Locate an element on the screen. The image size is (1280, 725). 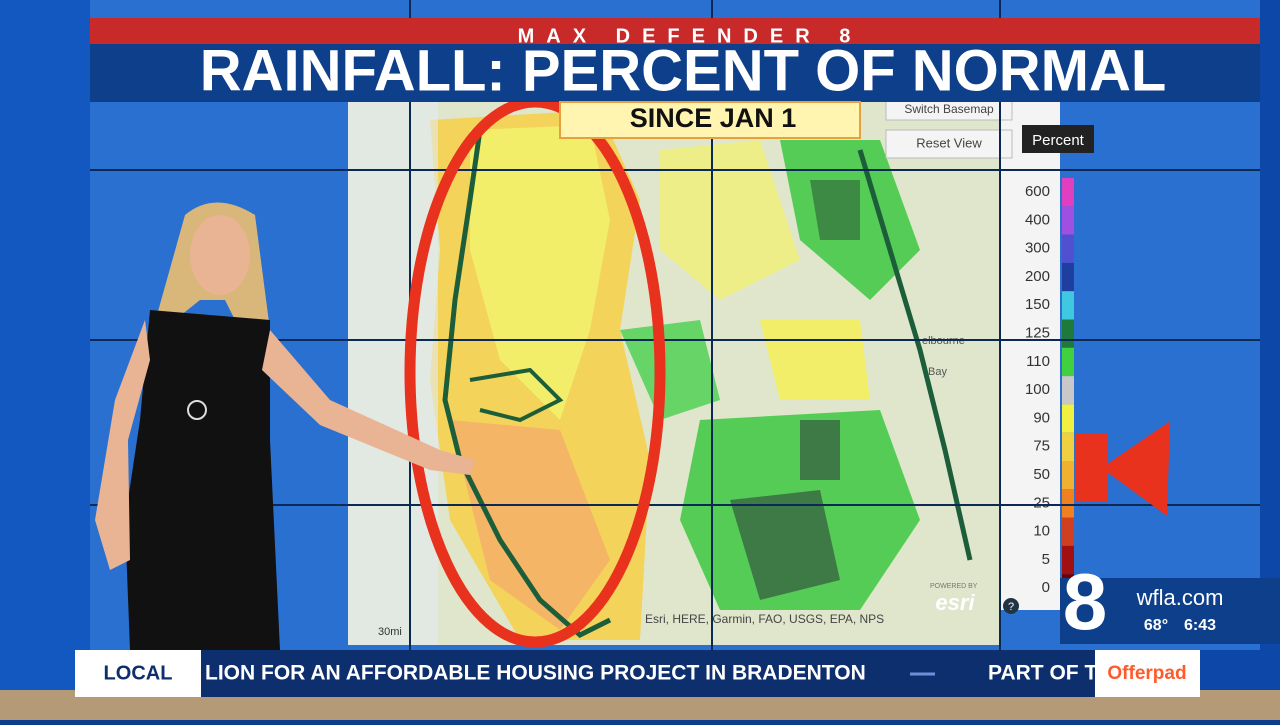
subtitle: SINCE JAN 1 is located at coordinates (713, 118).